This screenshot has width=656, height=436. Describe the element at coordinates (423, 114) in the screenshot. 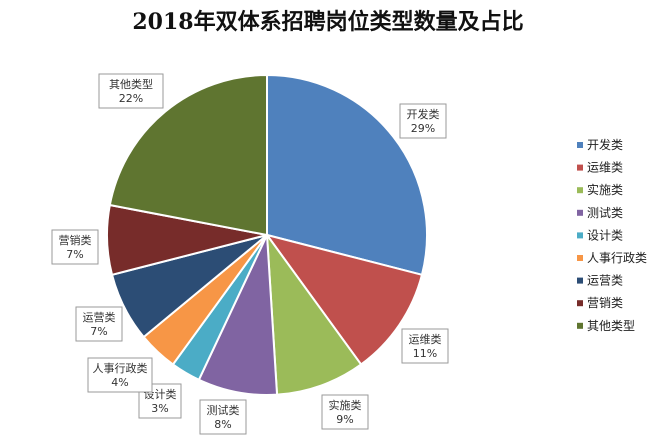

I see `data-label-name: 开发类` at that location.